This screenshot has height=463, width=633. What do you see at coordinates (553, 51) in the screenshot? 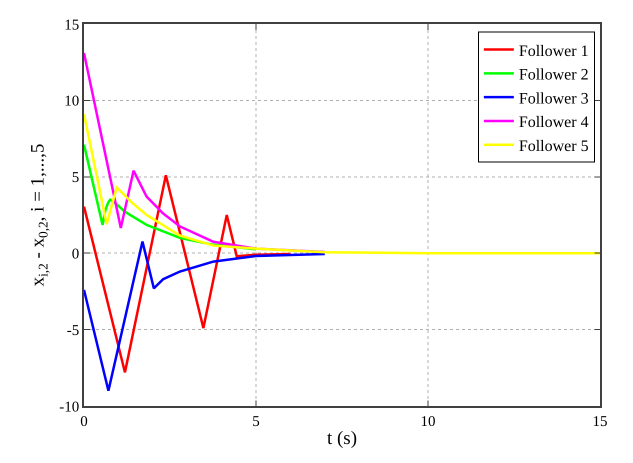
I see `legend-label: Follower 1` at bounding box center [553, 51].